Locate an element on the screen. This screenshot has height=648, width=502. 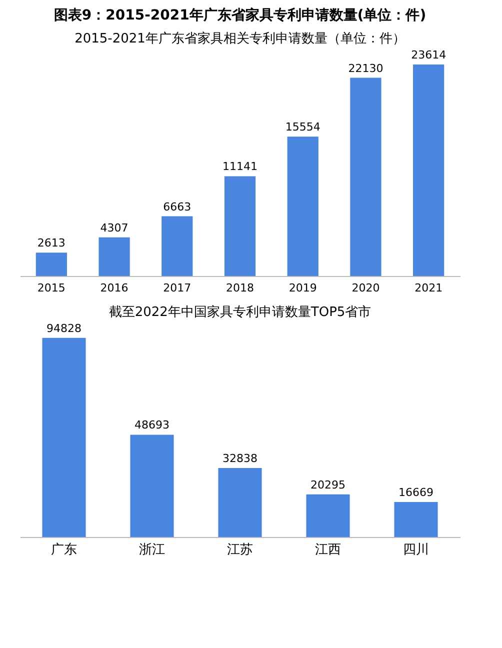
x-tick-label: 四川 is located at coordinates (416, 550).